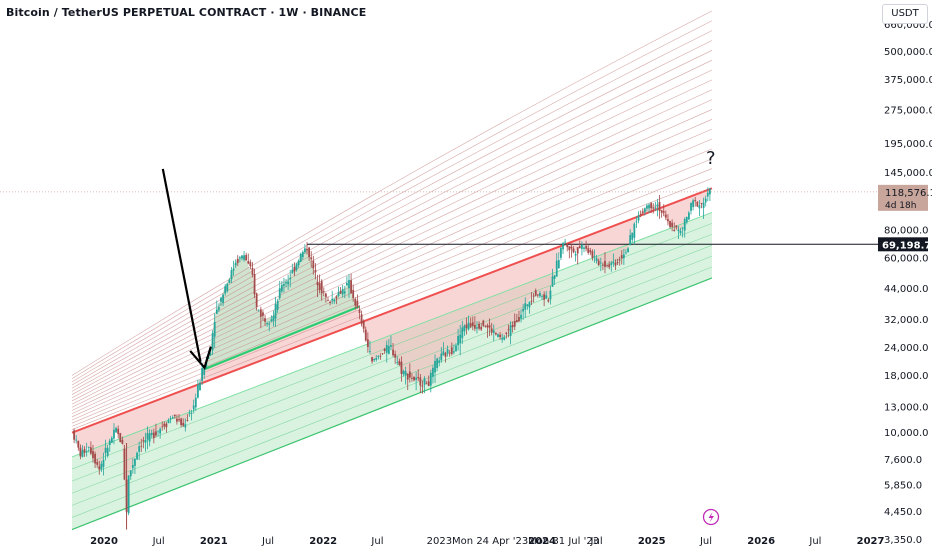  I want to click on tradingview-logo-icon, so click(711, 517).